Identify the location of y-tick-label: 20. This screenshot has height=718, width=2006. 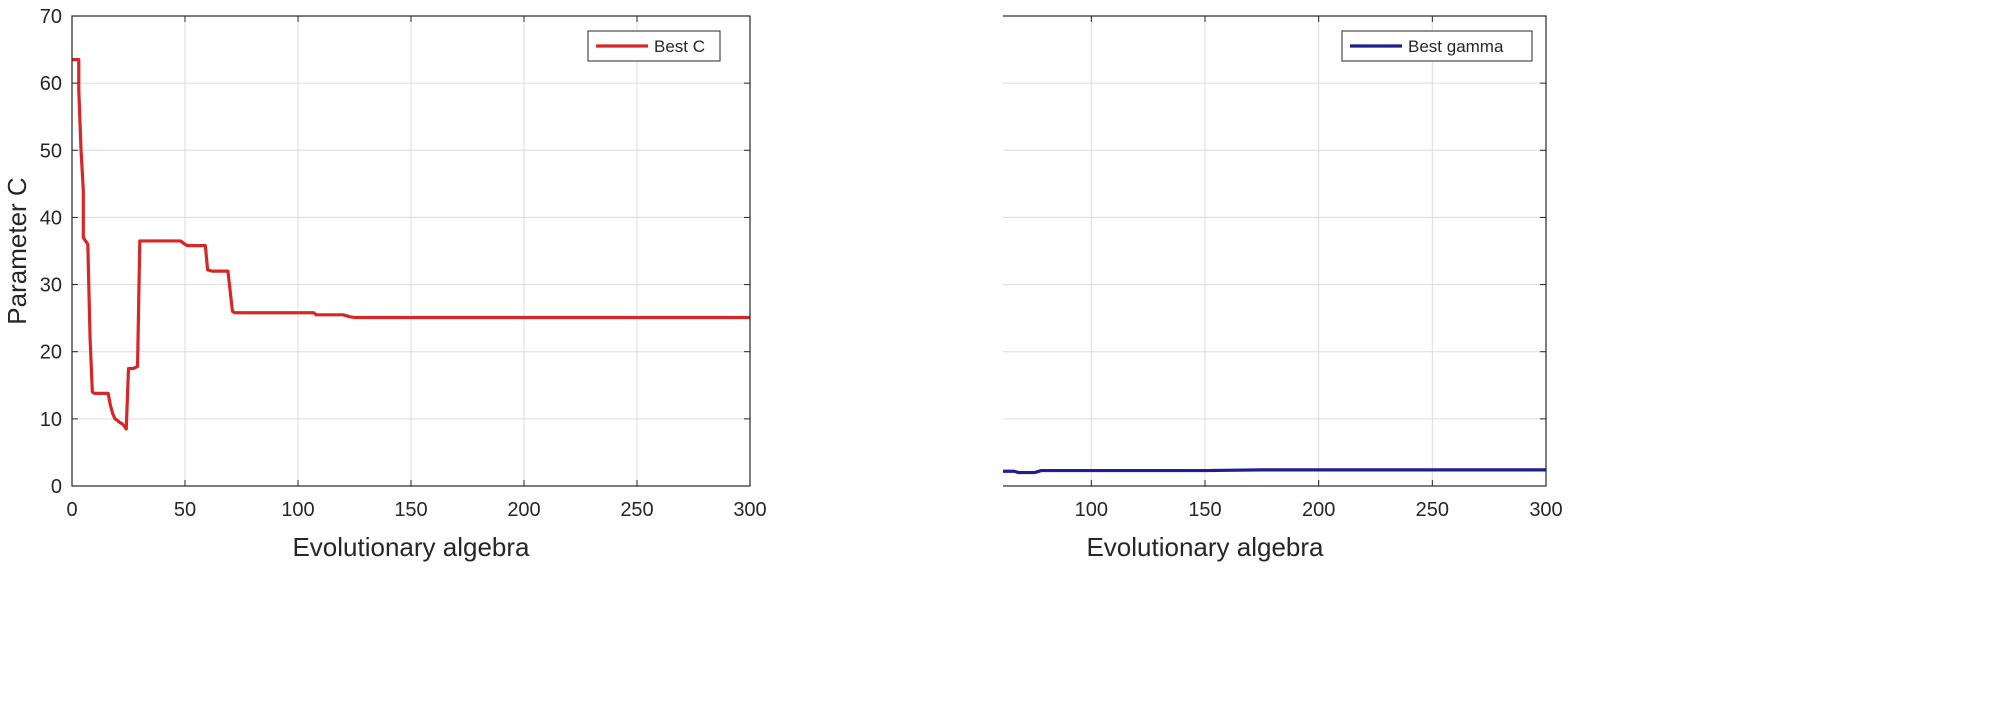
(51, 353).